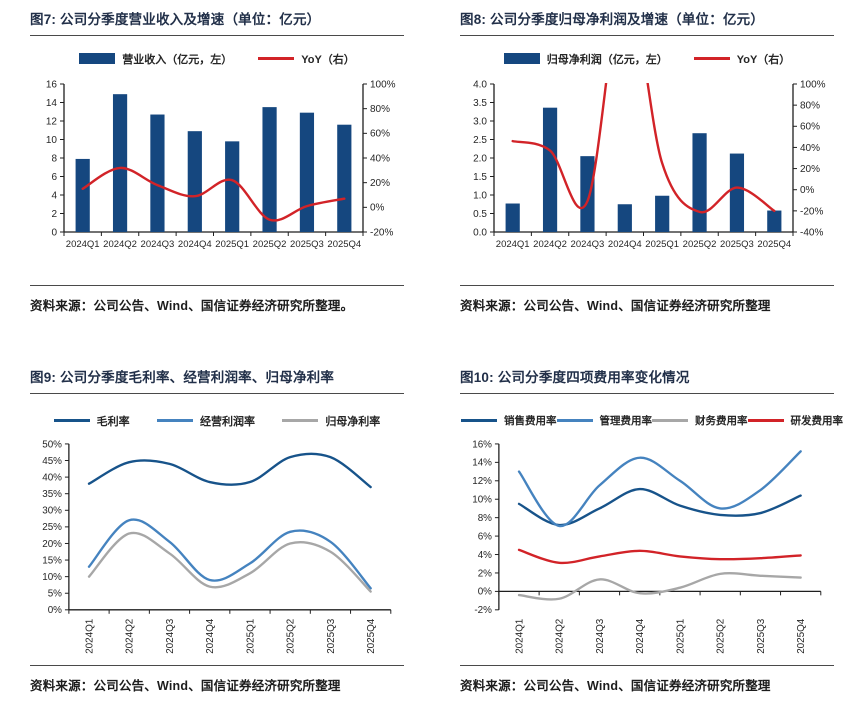 The width and height of the screenshot is (860, 706). What do you see at coordinates (485, 536) in the screenshot?
I see `left-axis-tick-label: 6%` at bounding box center [485, 536].